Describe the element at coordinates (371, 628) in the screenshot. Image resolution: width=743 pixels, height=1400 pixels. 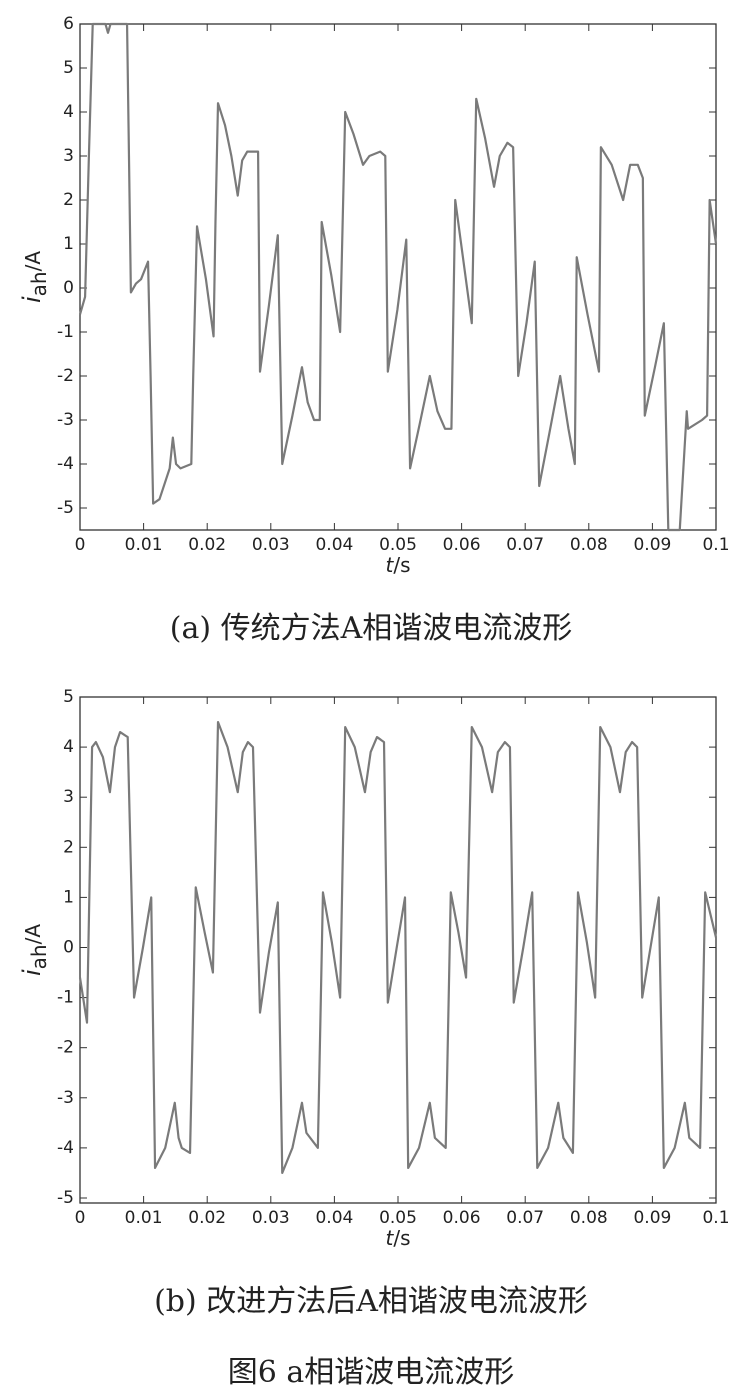
I see `chart-caption: (a) 传统方法A相谐波电流波形` at that location.